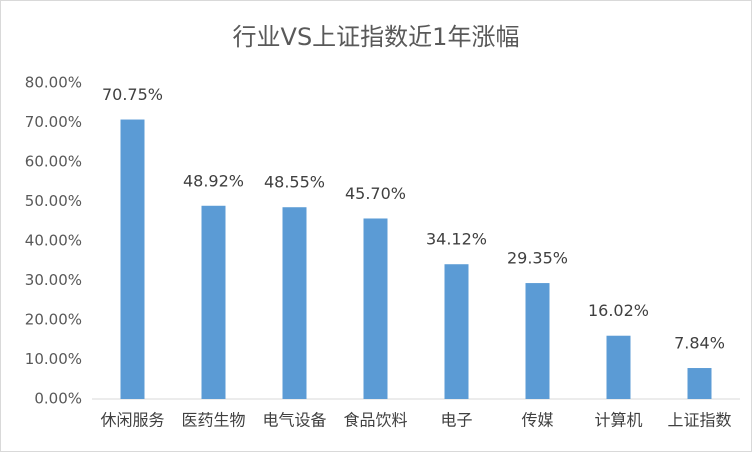 This screenshot has height=452, width=752. What do you see at coordinates (53, 320) in the screenshot?
I see `y-tick-label: 20.00%` at bounding box center [53, 320].